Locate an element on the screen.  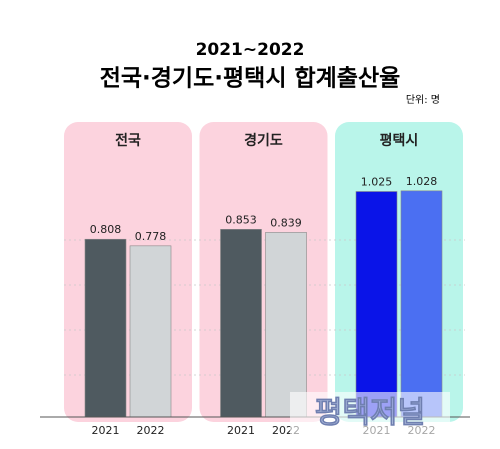
chart-subtitle: 2021~2022 is located at coordinates (250, 50).